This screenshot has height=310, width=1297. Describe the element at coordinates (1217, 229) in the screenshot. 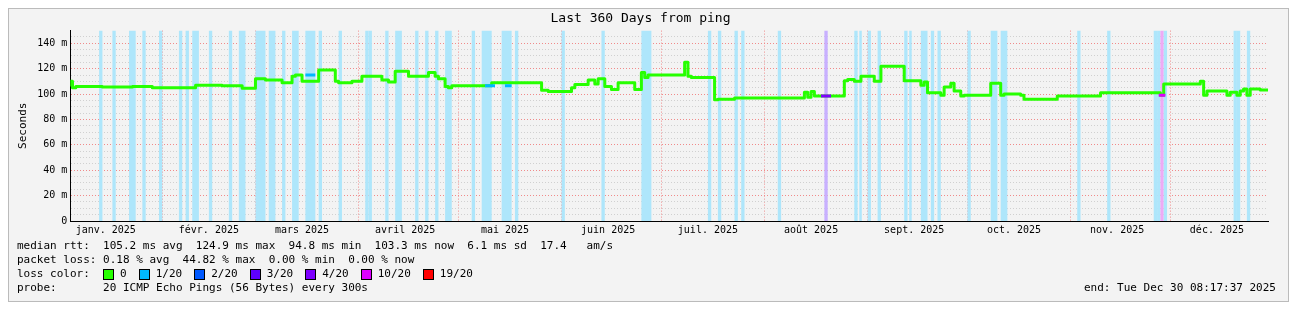

I see `x-tick-label: déc. 2025` at that location.